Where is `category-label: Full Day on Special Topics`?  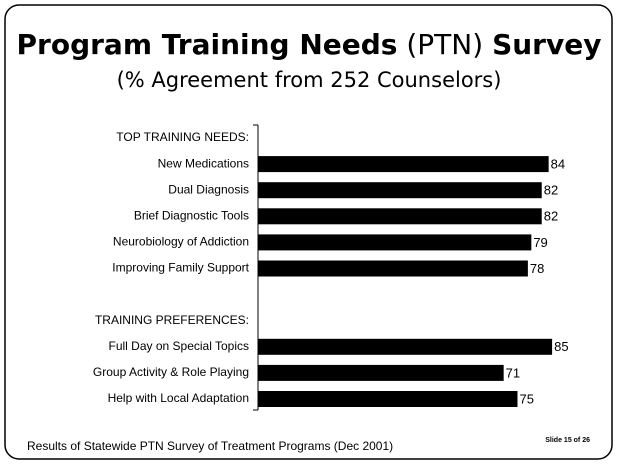 category-label: Full Day on Special Topics is located at coordinates (178, 346).